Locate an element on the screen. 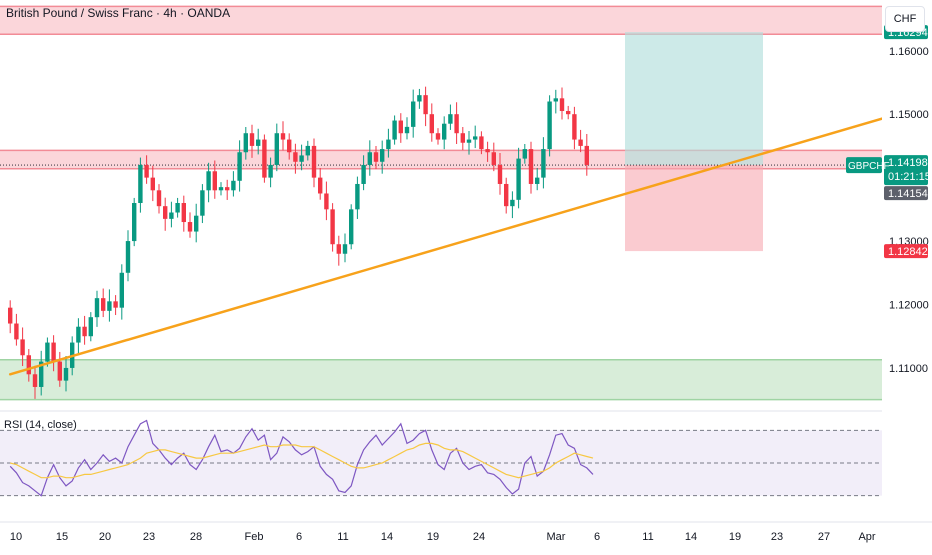 This screenshot has width=932, height=555. position-tool is located at coordinates (694, 142).